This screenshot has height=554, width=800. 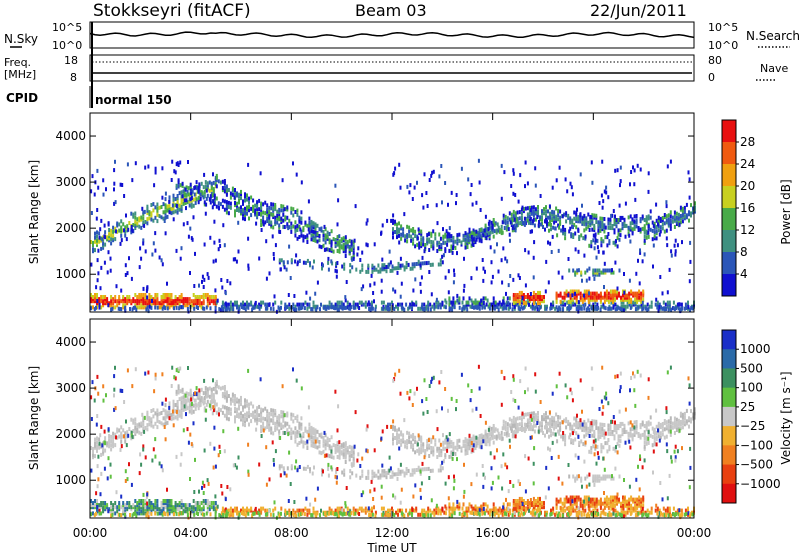 What do you see at coordinates (711, 77) in the screenshot?
I see `nave-tick-bottom: 0` at bounding box center [711, 77].